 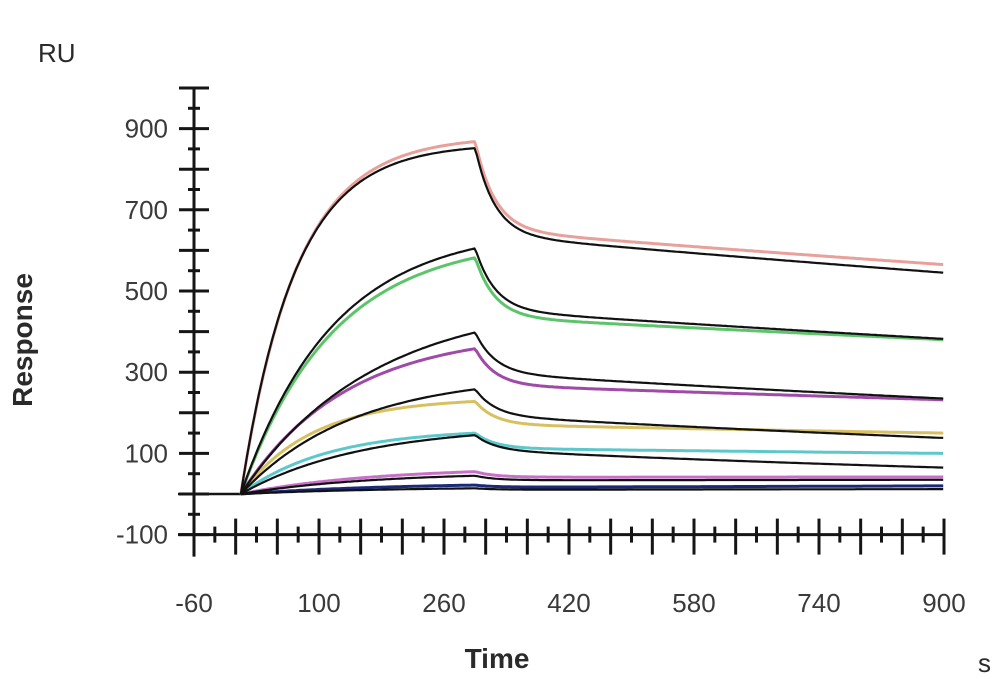 I want to click on y-tick-label: 500, so click(x=146, y=291).